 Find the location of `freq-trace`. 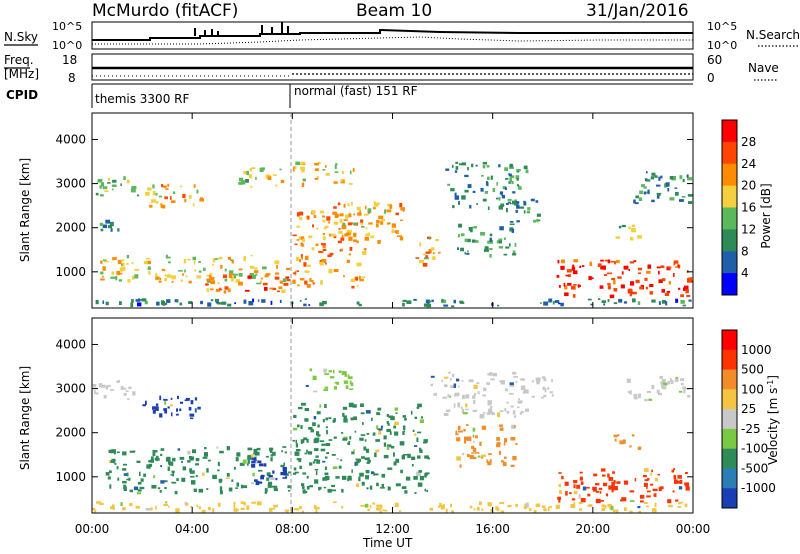

freq-trace is located at coordinates (392, 71).